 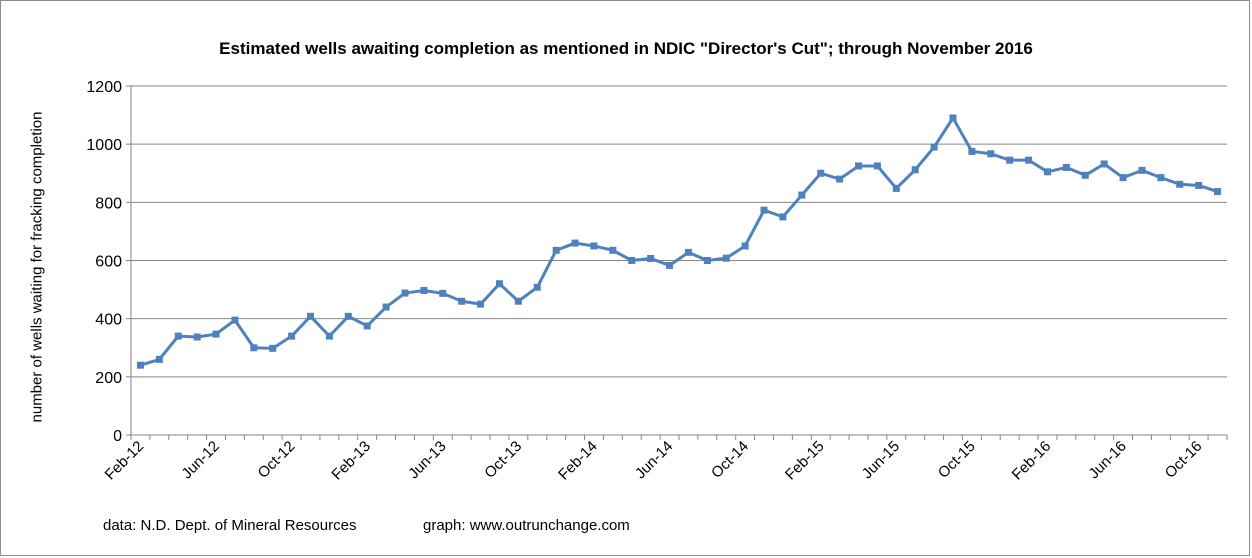 I want to click on x-tick-label: Feb-16, so click(x=1032, y=461).